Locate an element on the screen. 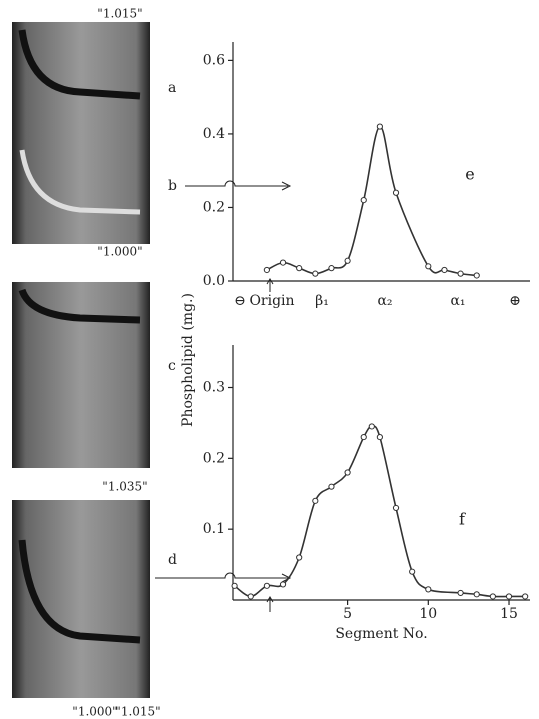 The width and height of the screenshot is (539, 719). photo-label: c is located at coordinates (172, 366).